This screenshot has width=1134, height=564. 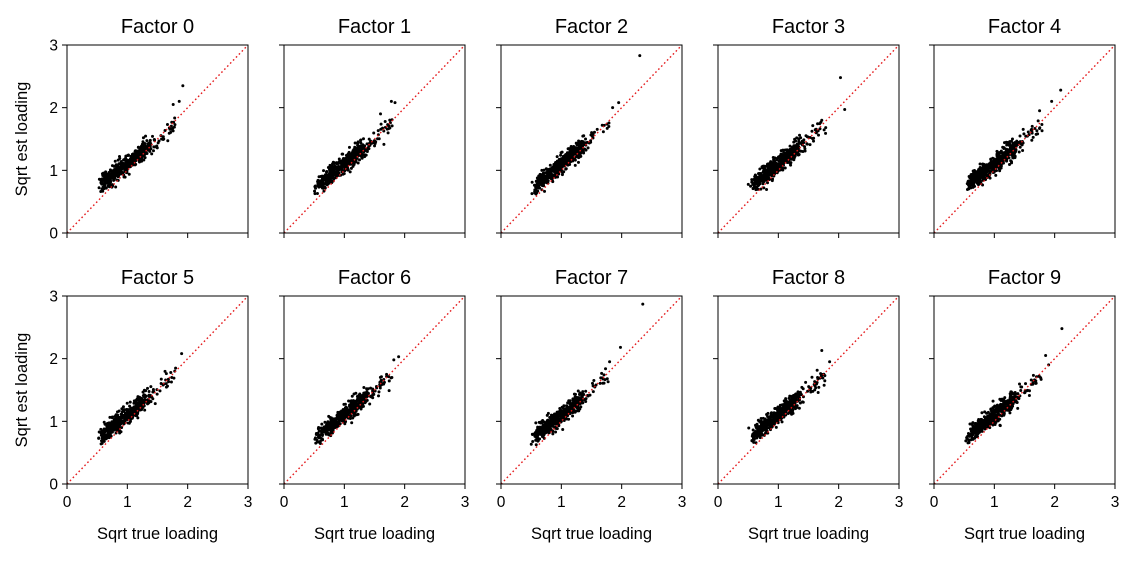 What do you see at coordinates (127, 502) in the screenshot?
I see `x-tick-label: 1` at bounding box center [127, 502].